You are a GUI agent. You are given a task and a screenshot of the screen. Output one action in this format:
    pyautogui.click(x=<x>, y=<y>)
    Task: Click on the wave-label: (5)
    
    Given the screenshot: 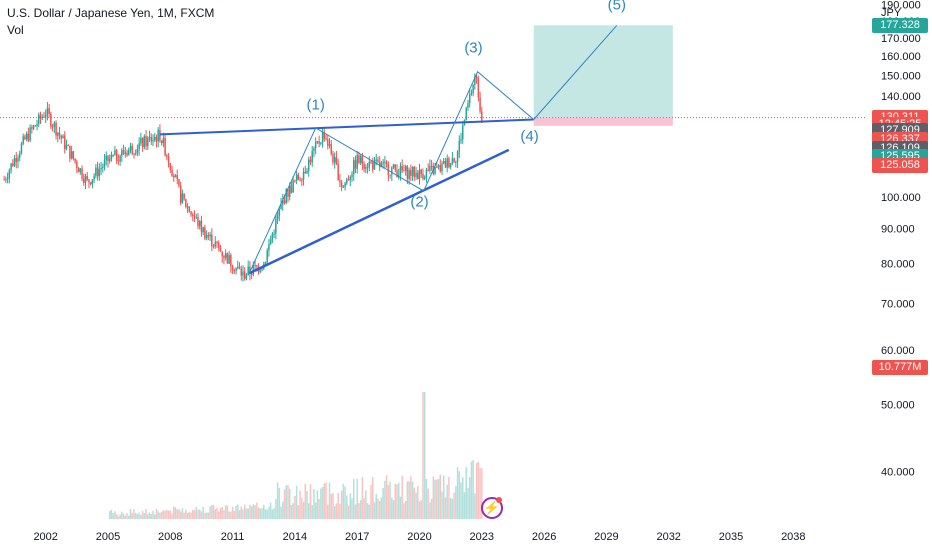 What is the action you would take?
    pyautogui.click(x=617, y=6)
    